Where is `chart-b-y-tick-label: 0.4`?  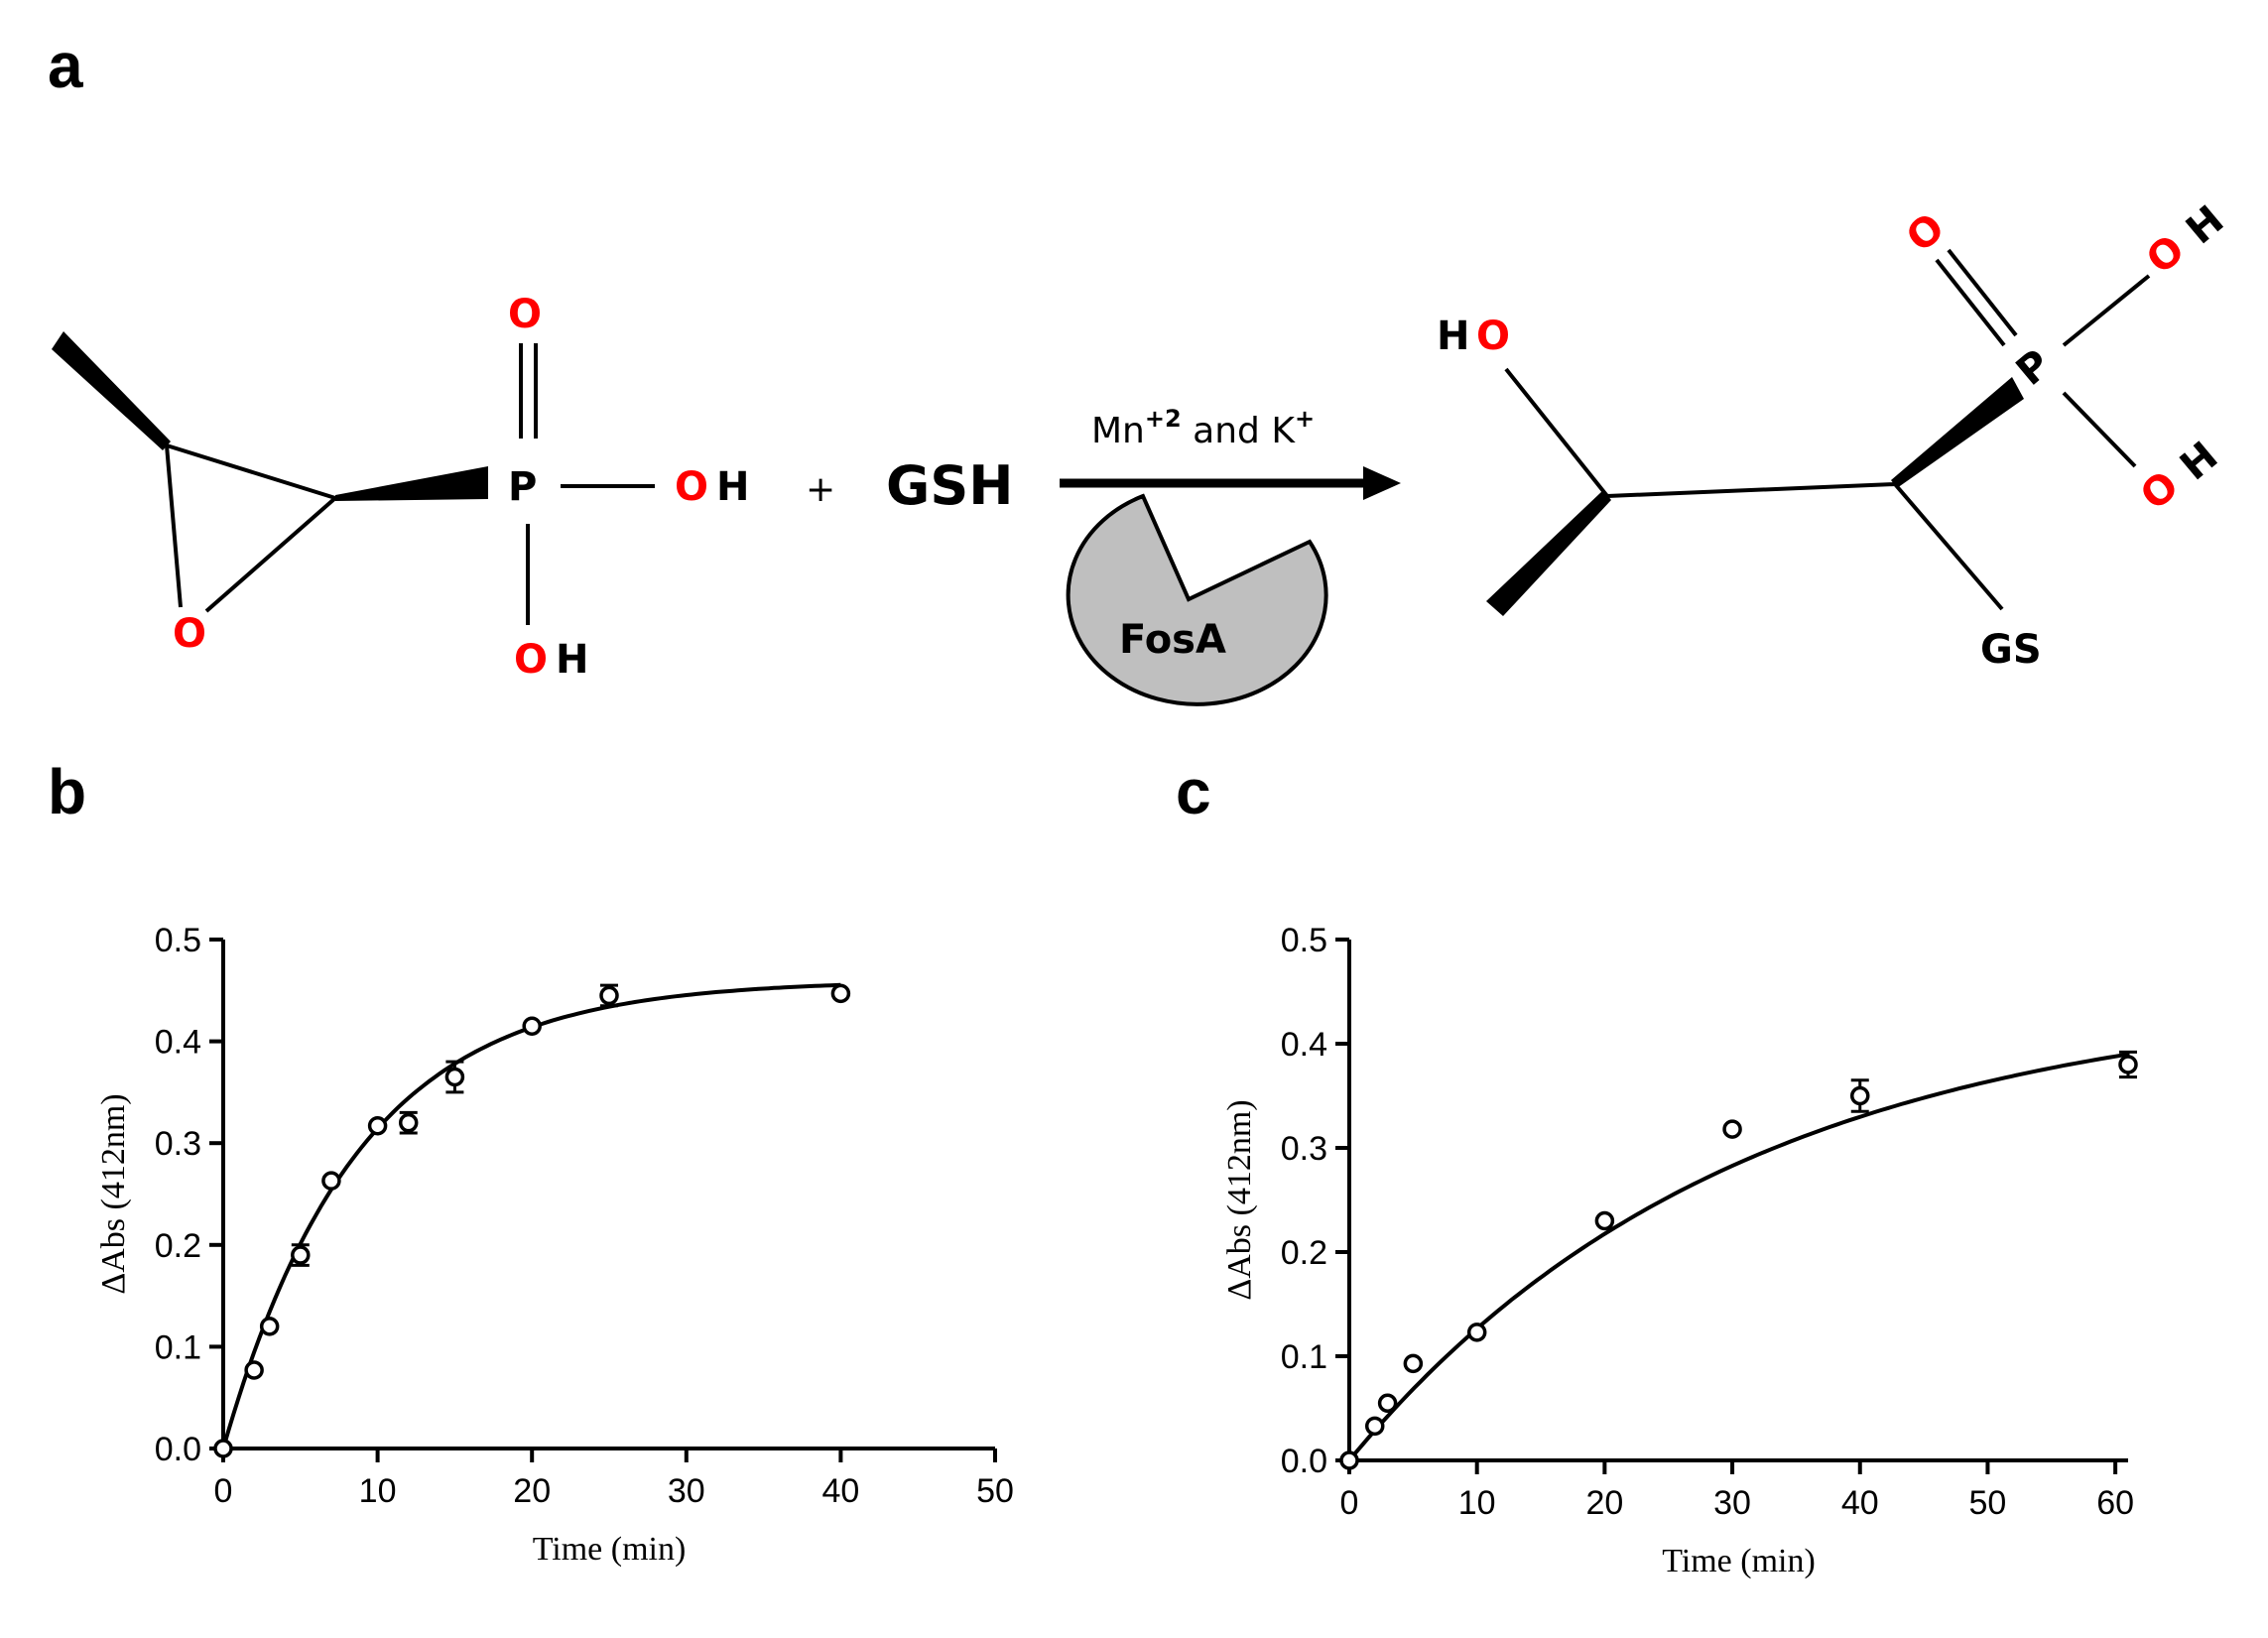 chart-b-y-tick-label: 0.4 is located at coordinates (178, 1043).